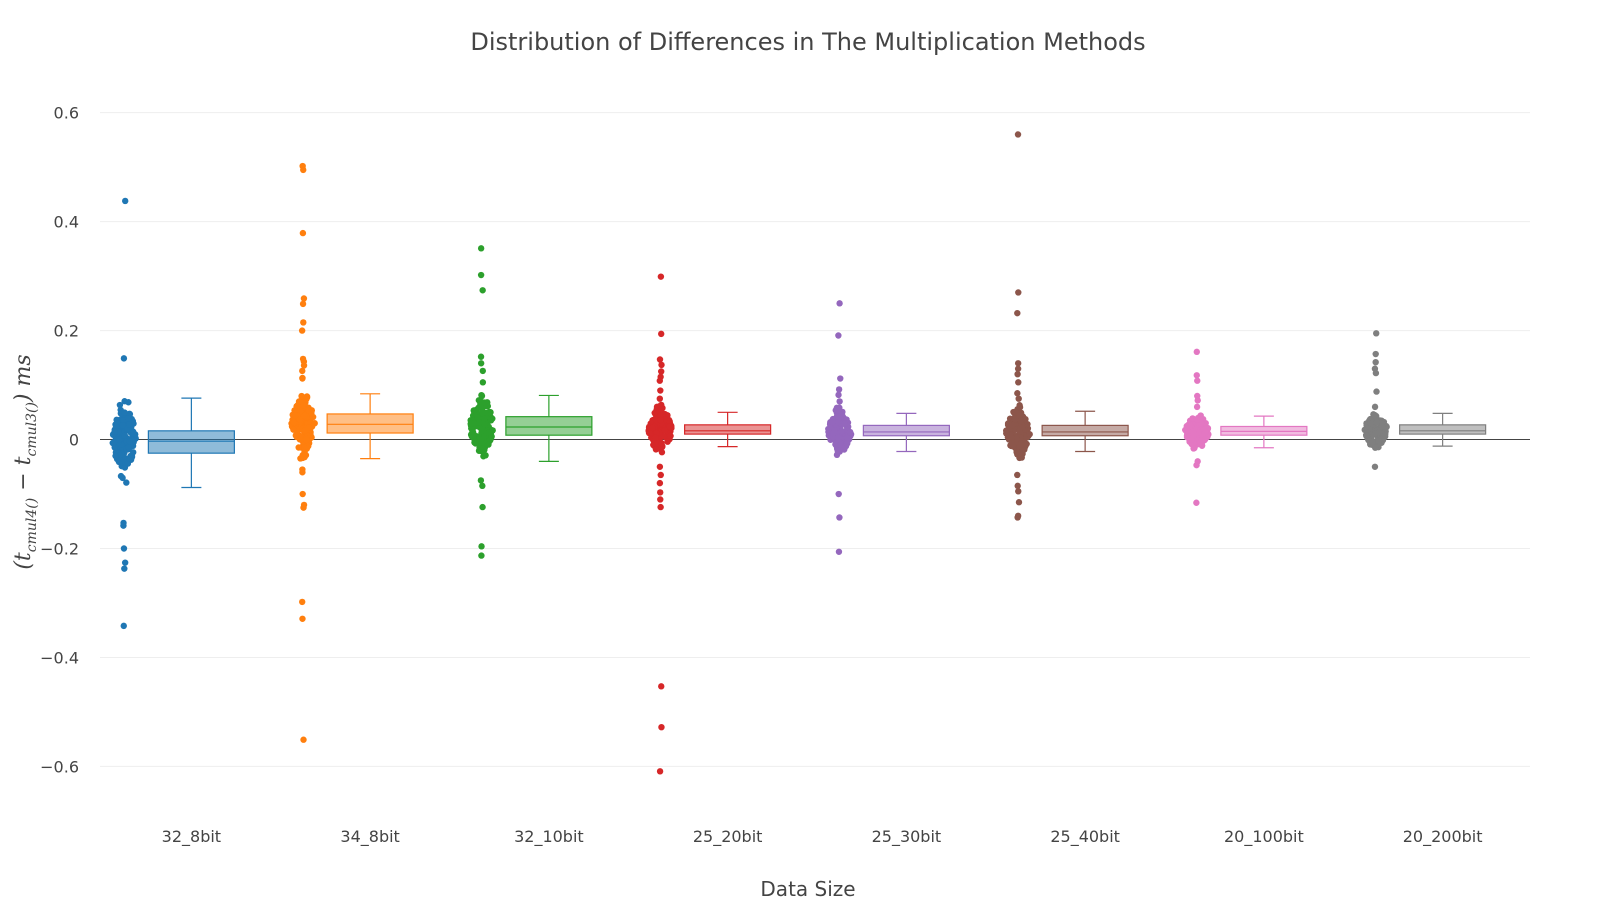 This screenshot has width=1600, height=904. What do you see at coordinates (807, 888) in the screenshot?
I see `x-axis-title: Data Size` at bounding box center [807, 888].